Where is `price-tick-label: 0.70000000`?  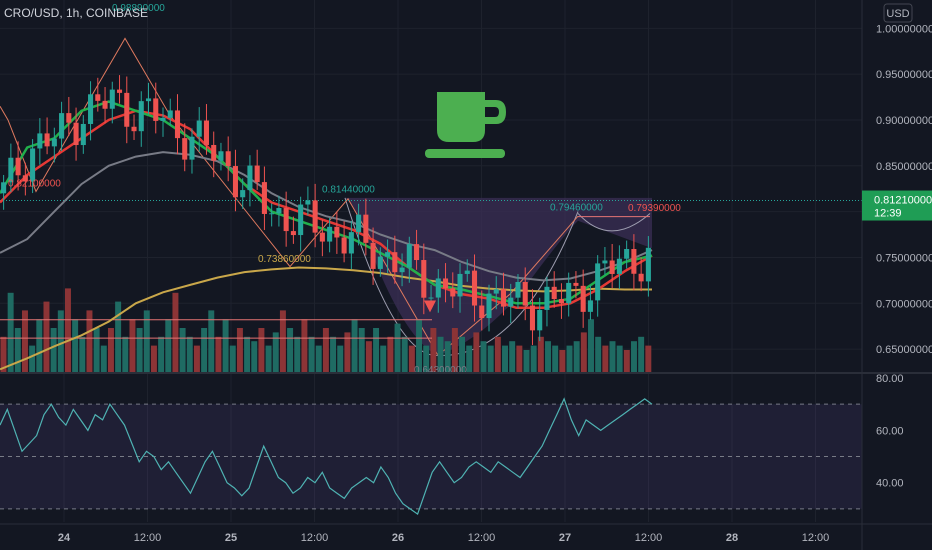
price-tick-label: 0.70000000 is located at coordinates (904, 304).